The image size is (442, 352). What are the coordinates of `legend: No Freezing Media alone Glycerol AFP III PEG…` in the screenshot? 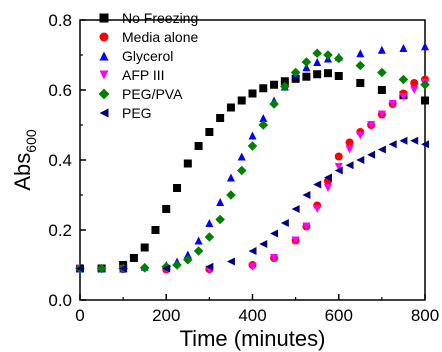 It's located at (148, 65).